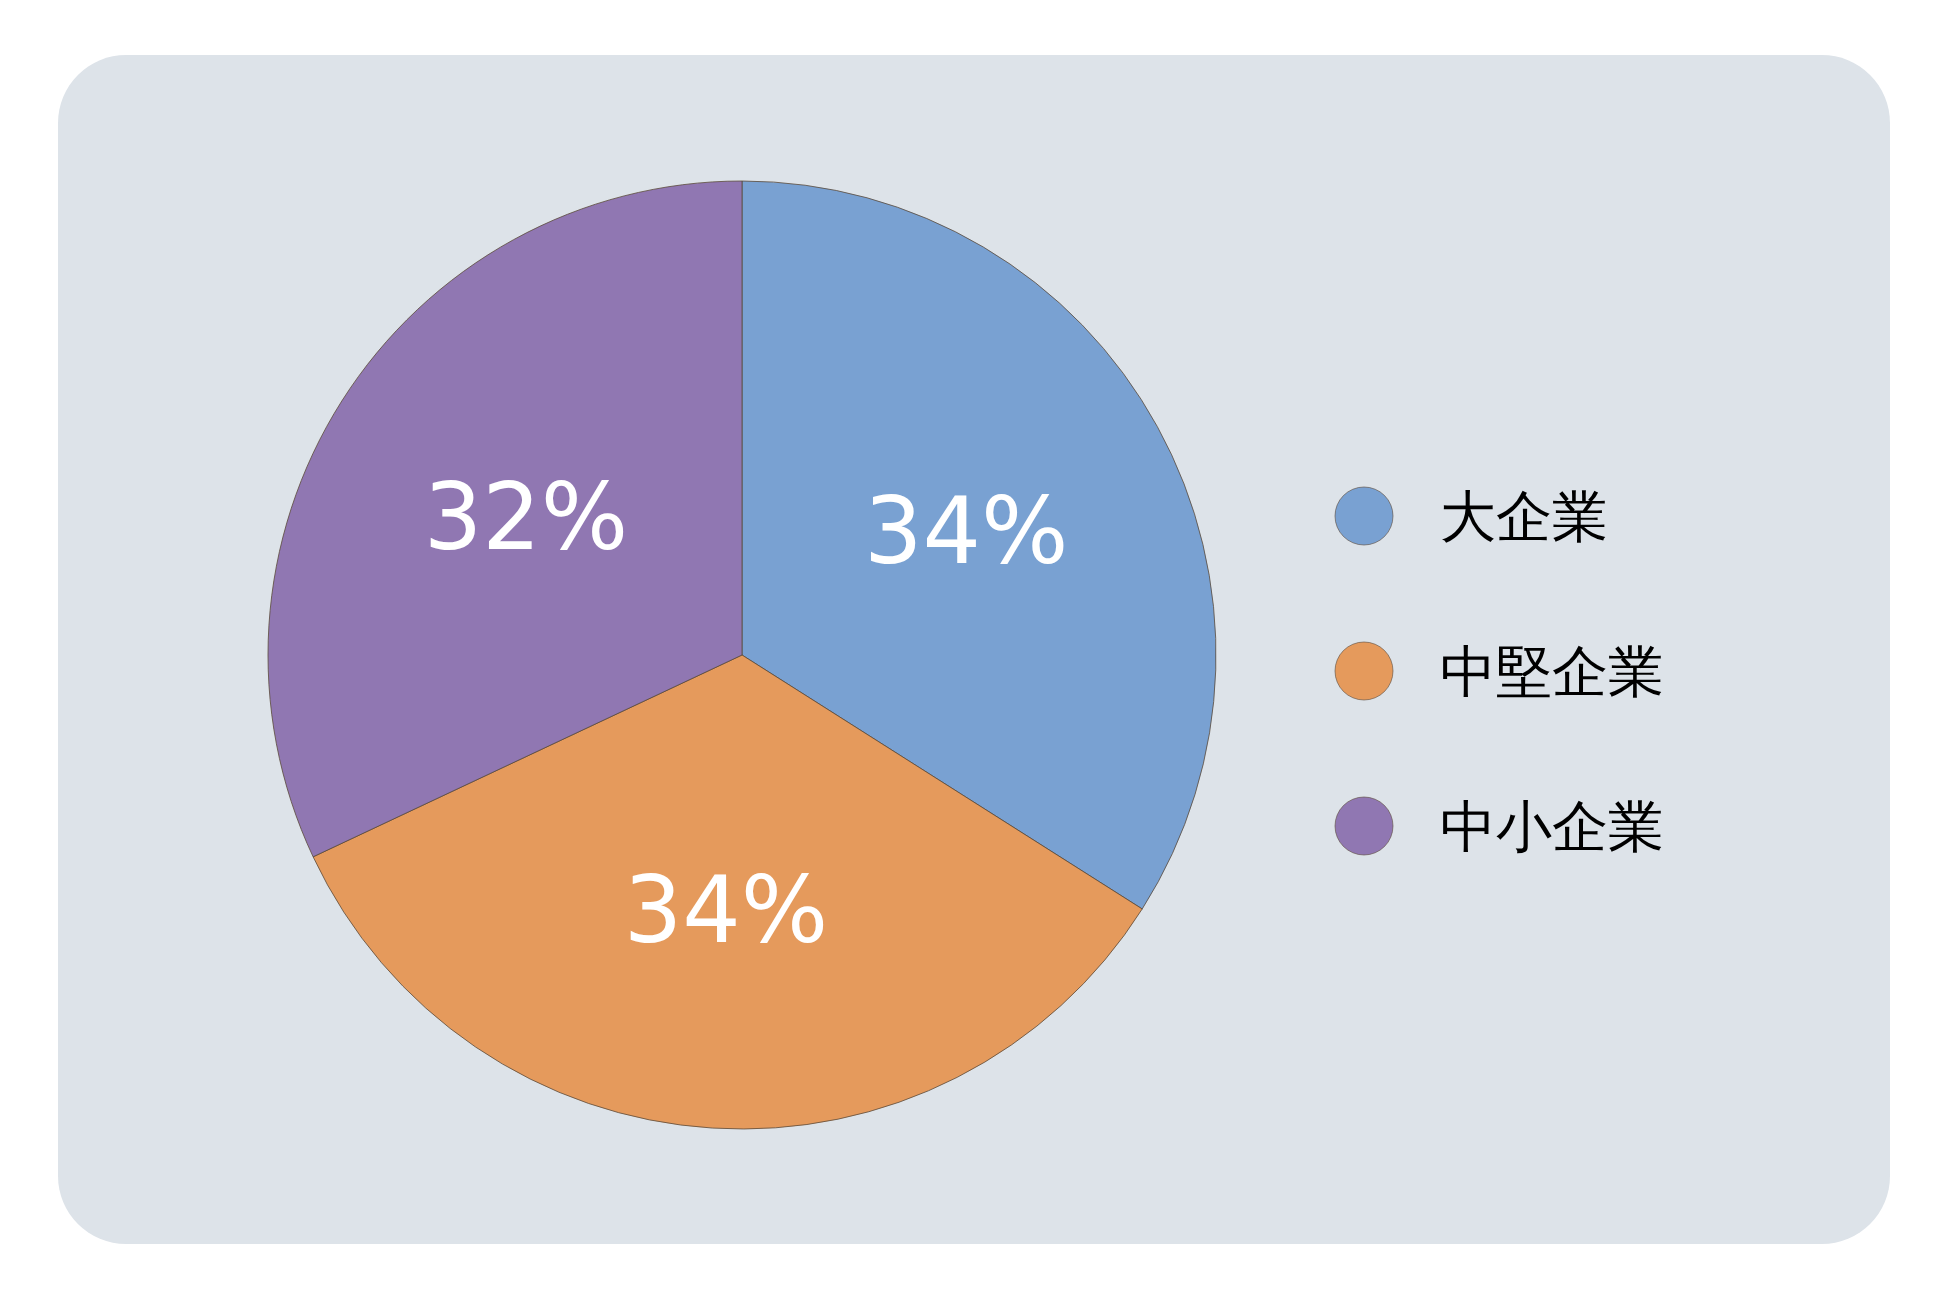  Describe the element at coordinates (1524, 516) in the screenshot. I see `legend-label: 大企業` at that location.